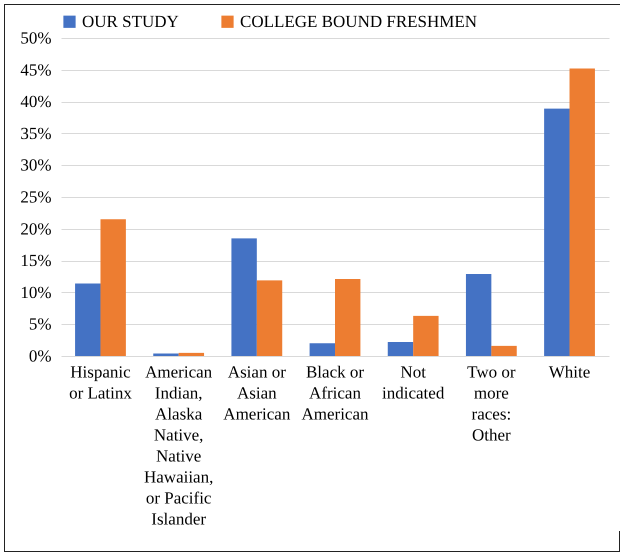 This screenshot has height=556, width=626. What do you see at coordinates (179, 445) in the screenshot?
I see `x-tick-label: American Indian, Alaska Native, Native Hawaiian, or Pacific Islander` at bounding box center [179, 445].